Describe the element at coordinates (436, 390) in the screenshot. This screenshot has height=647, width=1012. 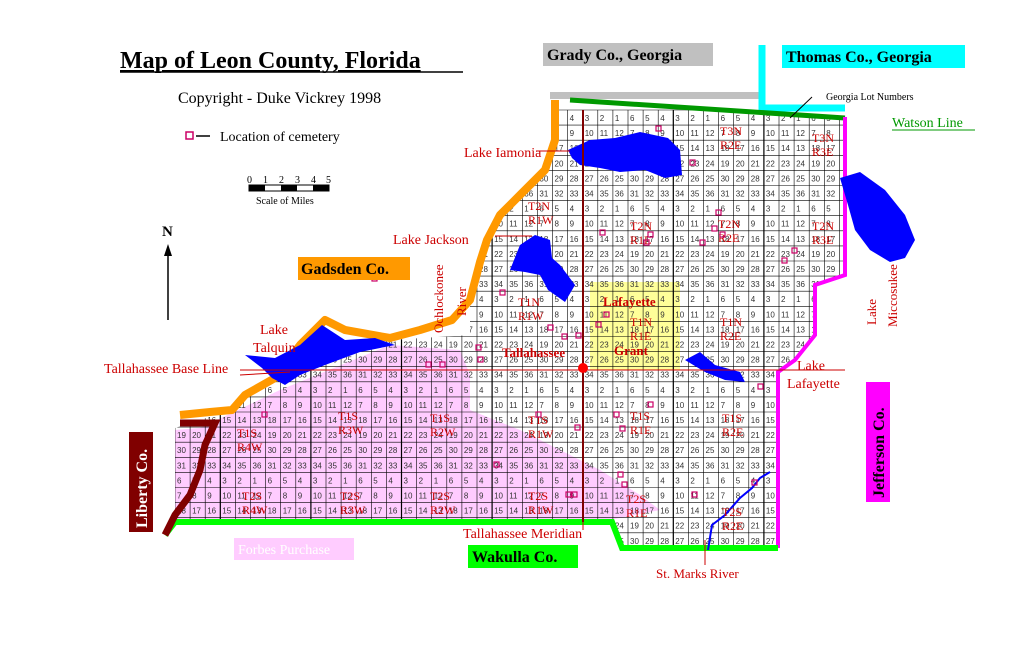
I see `section-number: 1` at that location.